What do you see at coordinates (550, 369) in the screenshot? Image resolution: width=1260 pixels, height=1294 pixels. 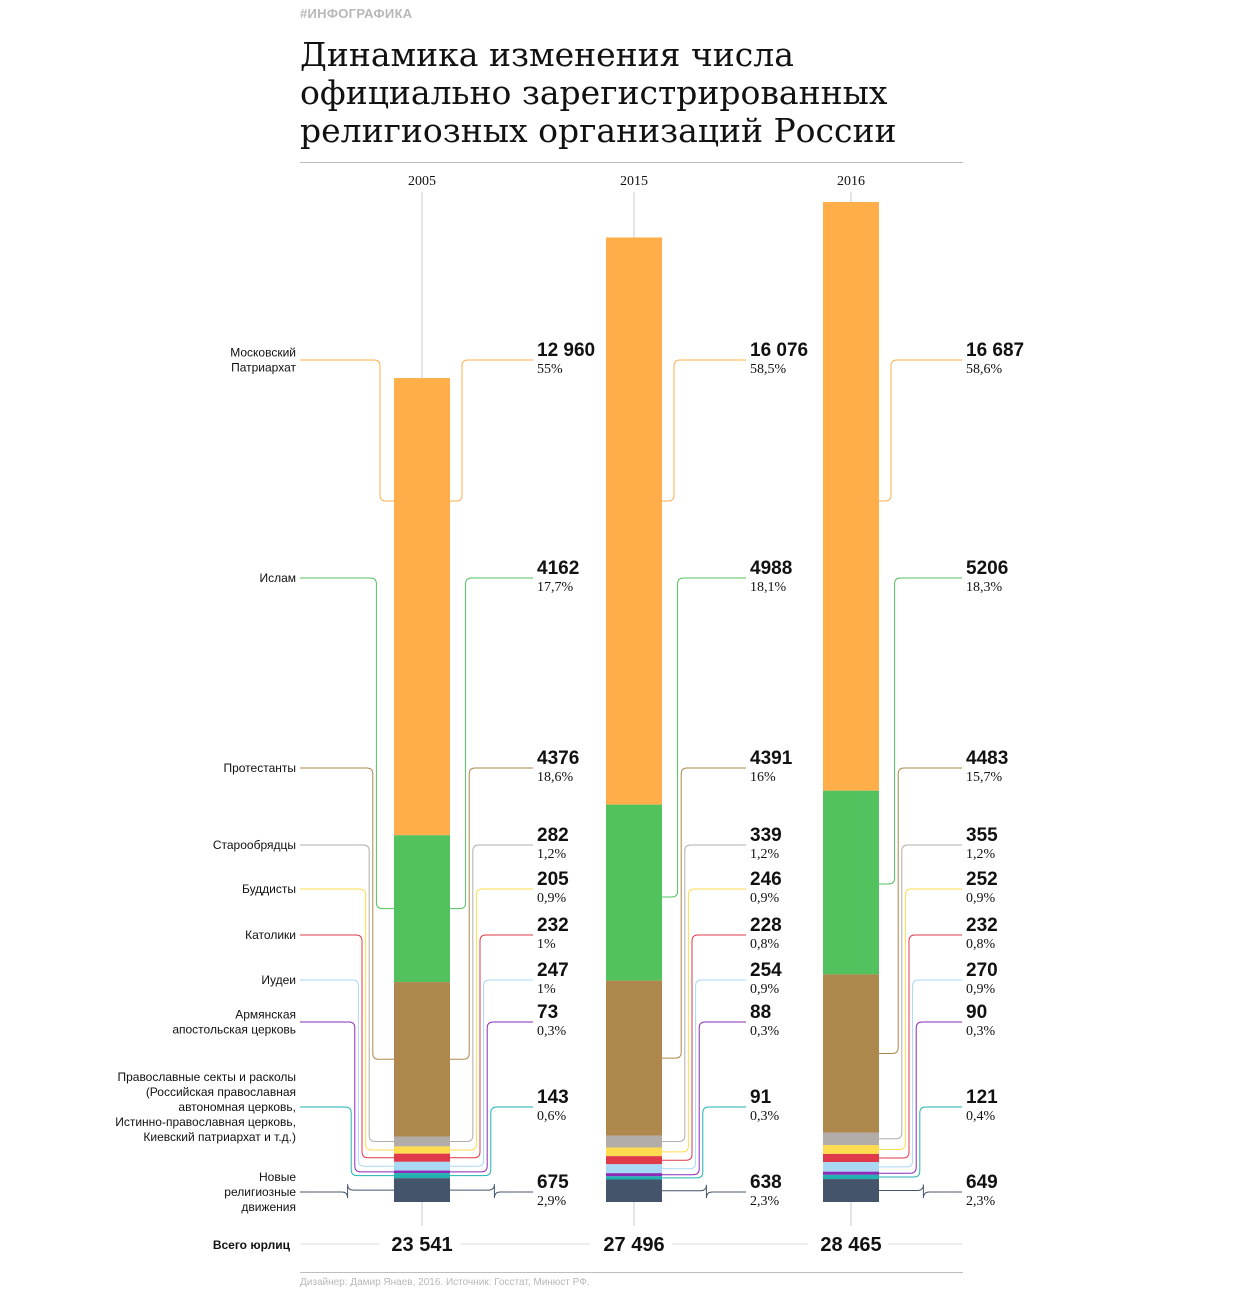 I see `percent-label: 55%` at bounding box center [550, 369].